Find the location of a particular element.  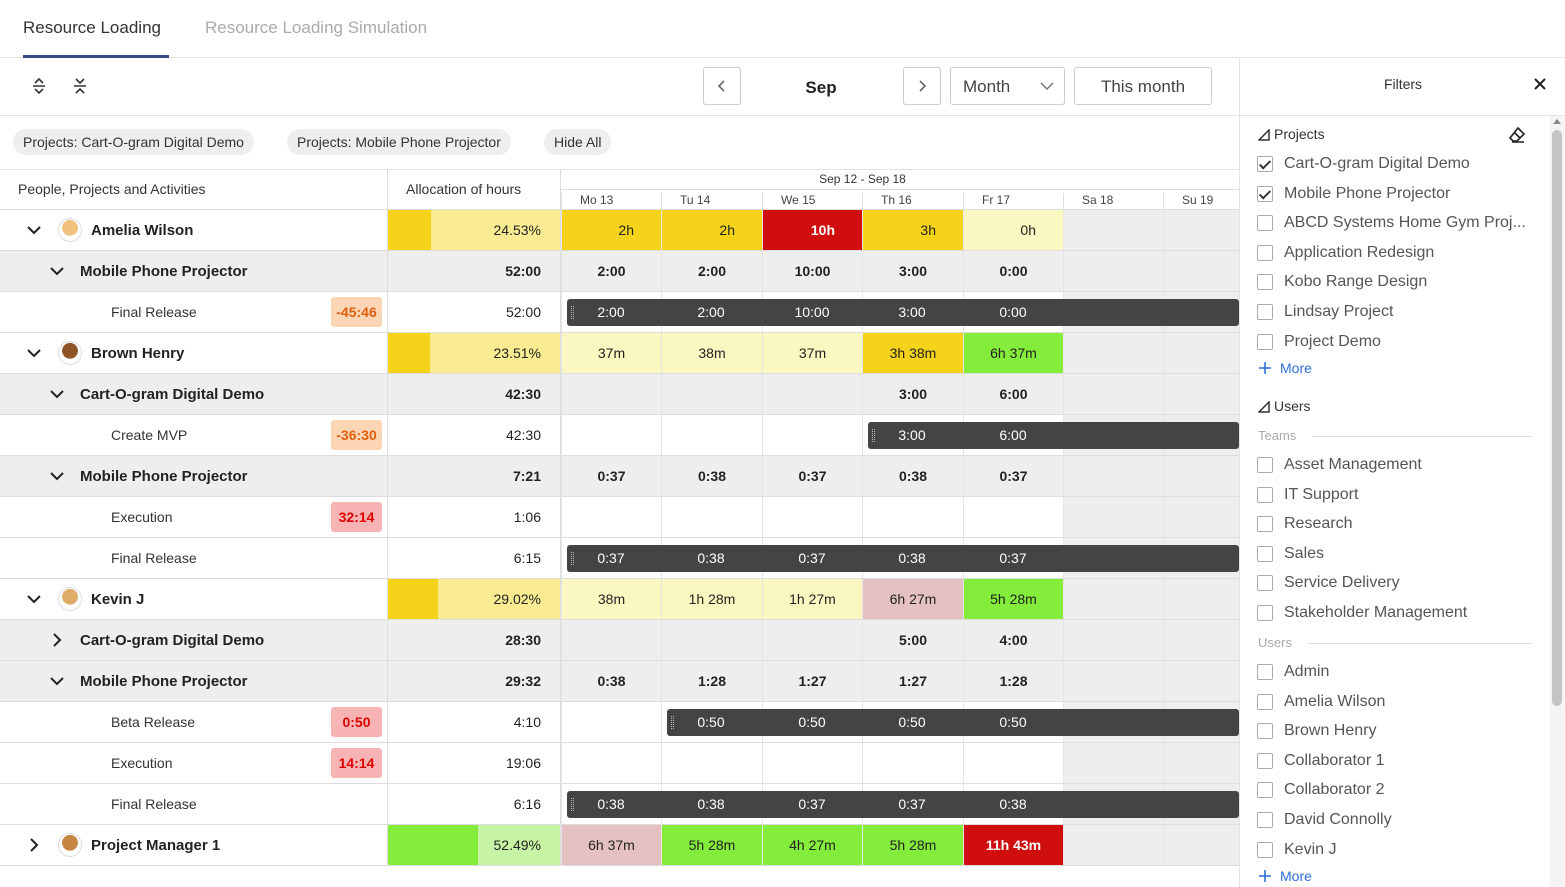

day-cell is located at coordinates (711, 763).